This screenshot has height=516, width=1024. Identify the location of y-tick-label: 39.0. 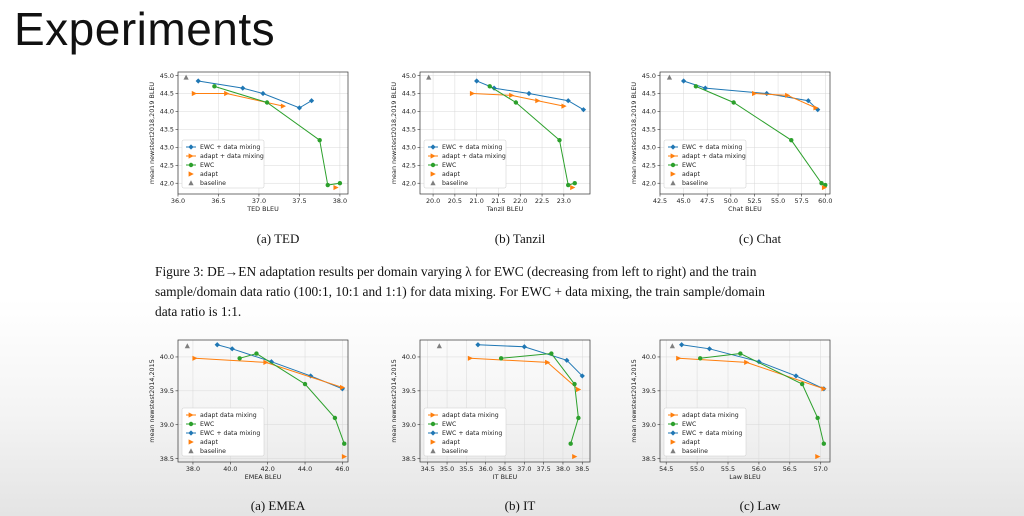
(649, 425).